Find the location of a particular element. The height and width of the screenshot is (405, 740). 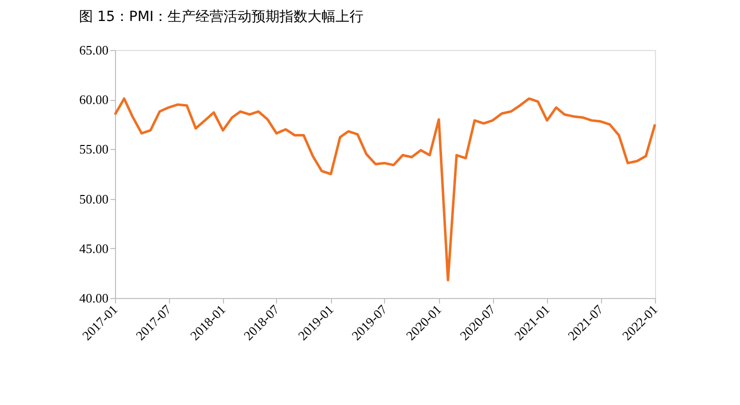

y-tick-label: 65.00 is located at coordinates (93, 50).